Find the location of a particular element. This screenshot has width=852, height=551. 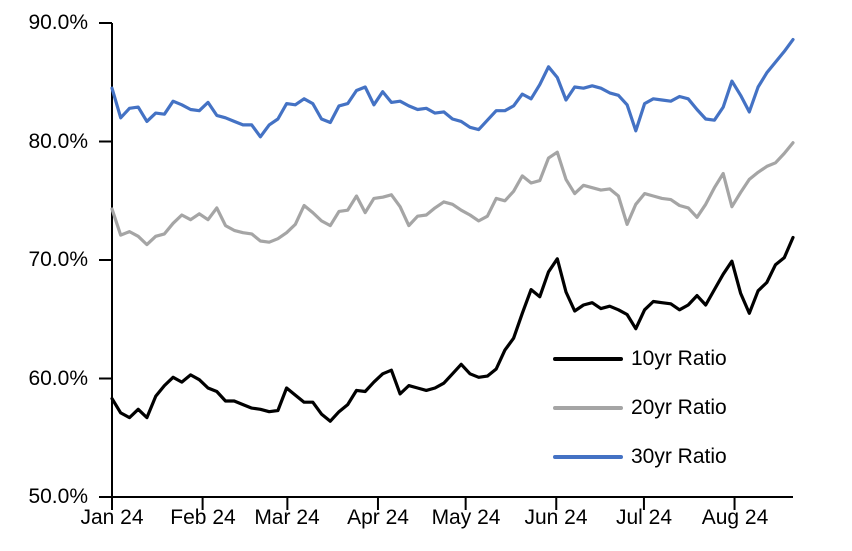

x-tick-label-apr: Apr 24 is located at coordinates (378, 517).